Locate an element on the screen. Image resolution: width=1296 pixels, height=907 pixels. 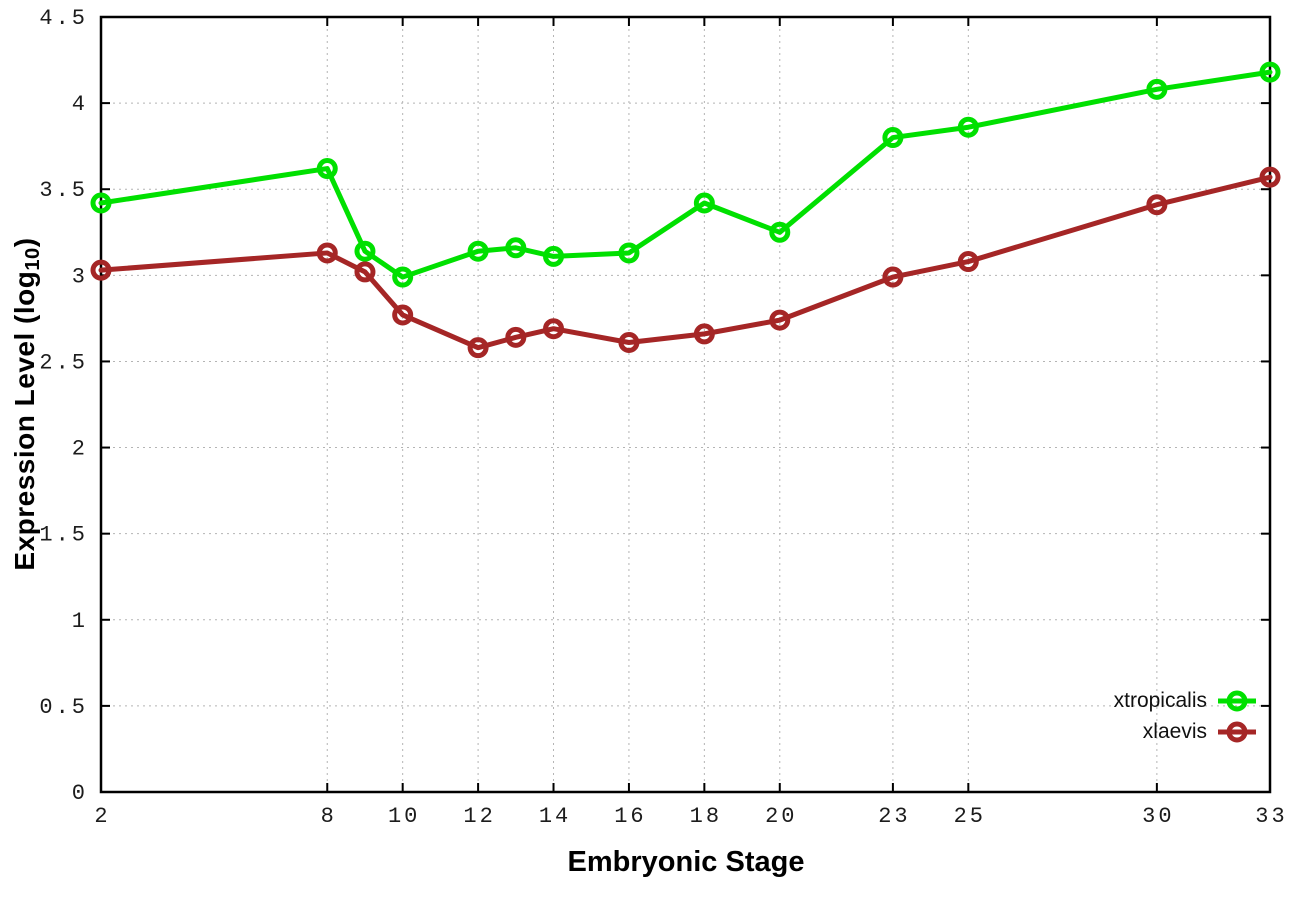
legend-item-xtropicalis: xtropicalis is located at coordinates (1186, 700).